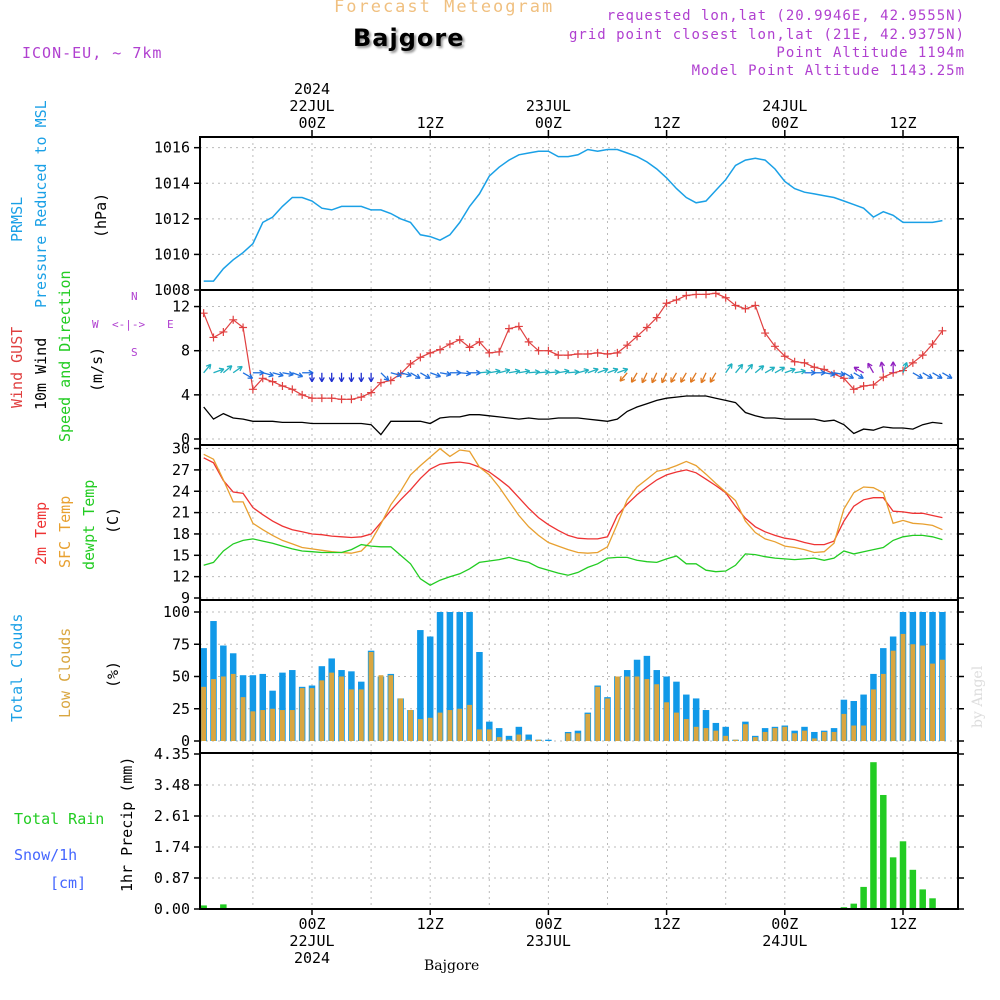 This screenshot has width=1000, height=1000. Describe the element at coordinates (46, 855) in the screenshot. I see `snow-label: Snow/1h` at that location.